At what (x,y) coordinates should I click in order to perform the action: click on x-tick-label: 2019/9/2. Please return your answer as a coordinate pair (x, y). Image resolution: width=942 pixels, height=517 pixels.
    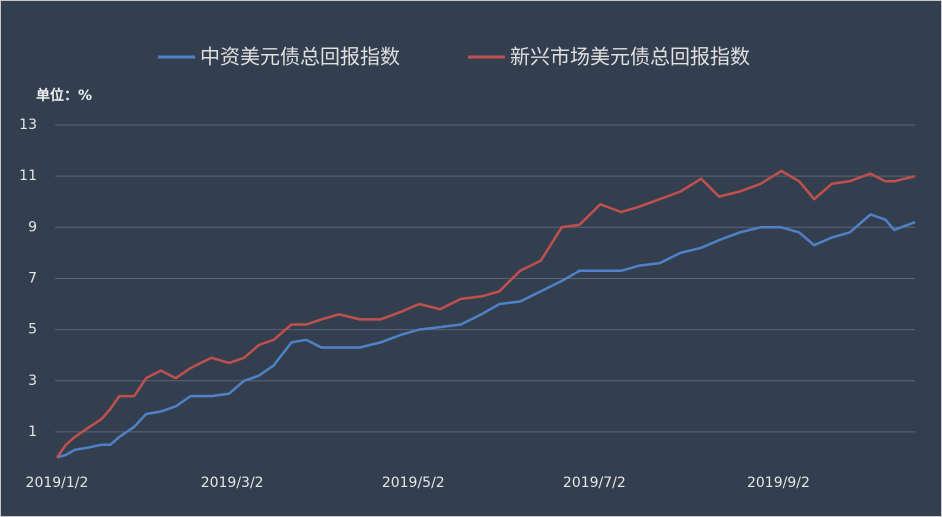
    Looking at the image, I should click on (778, 483).